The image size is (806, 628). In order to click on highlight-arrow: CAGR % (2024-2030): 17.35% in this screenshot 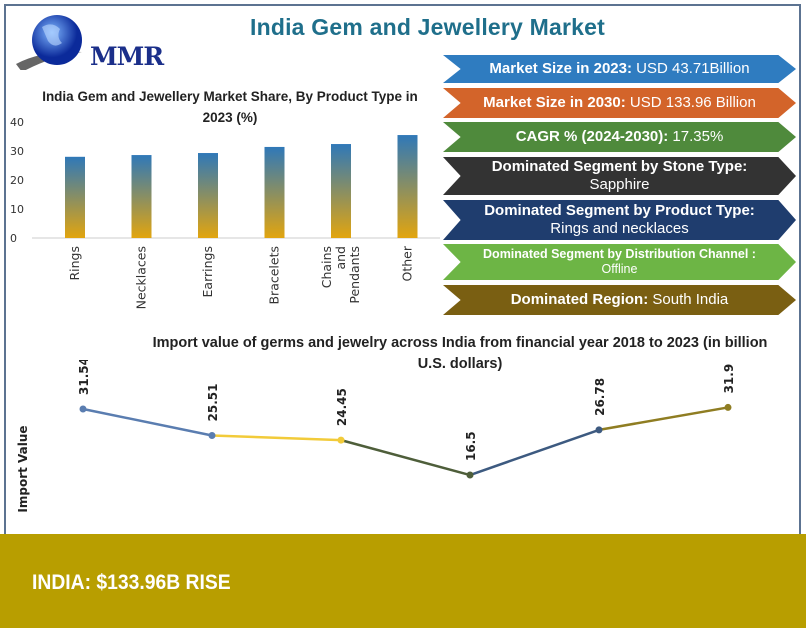, I will do `click(619, 137)`.